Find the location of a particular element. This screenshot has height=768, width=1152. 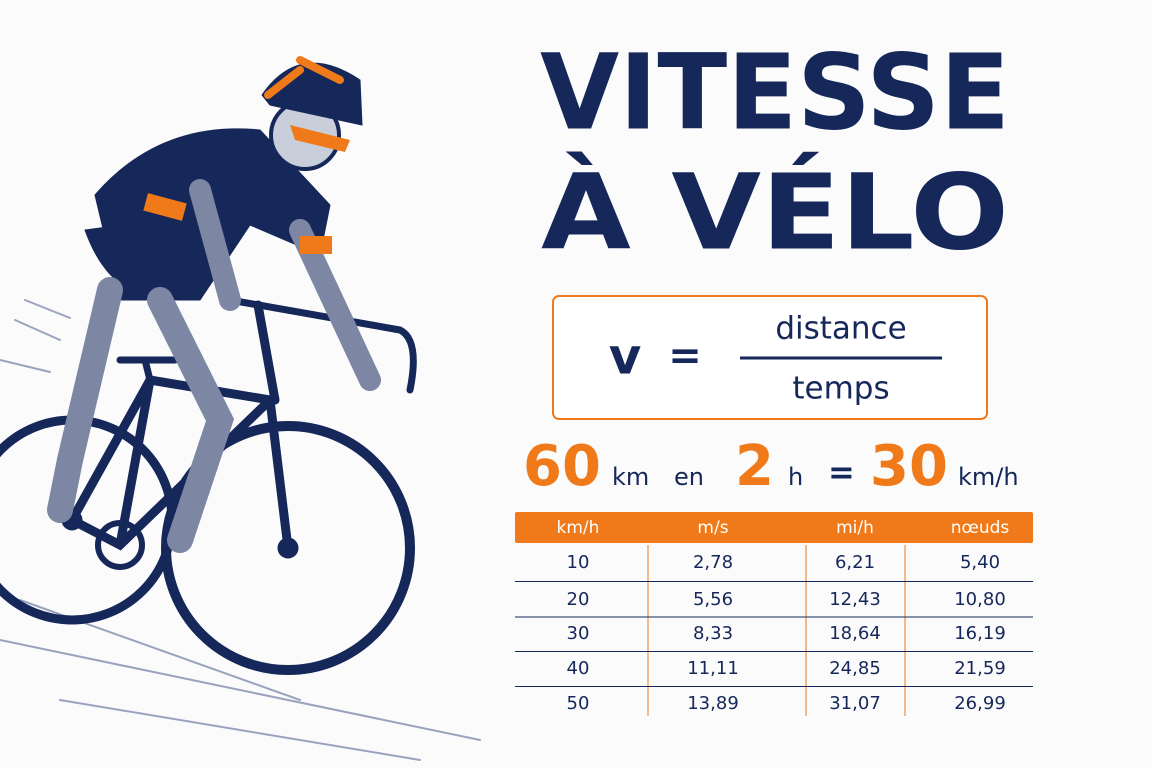

title-line-1: VITESSE is located at coordinates (775, 92).